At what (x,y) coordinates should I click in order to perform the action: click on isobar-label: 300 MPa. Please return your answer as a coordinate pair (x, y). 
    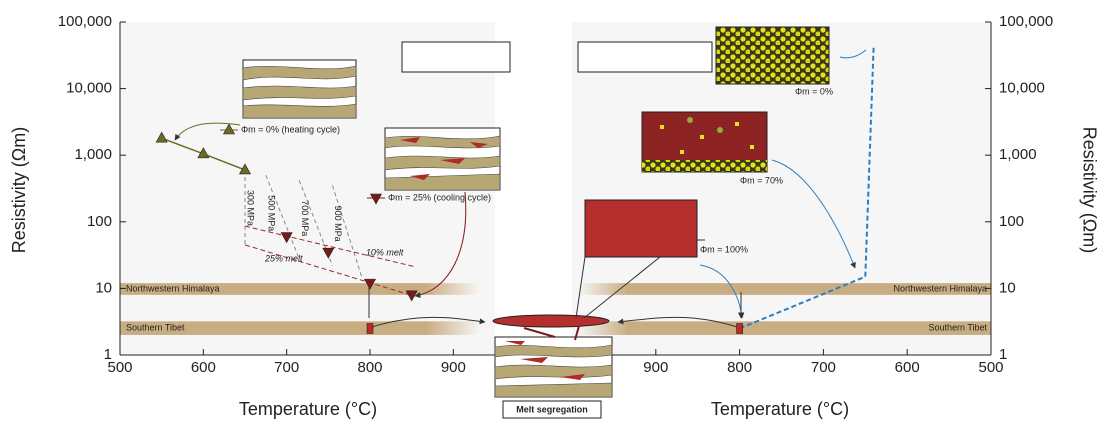
    Looking at the image, I should click on (251, 208).